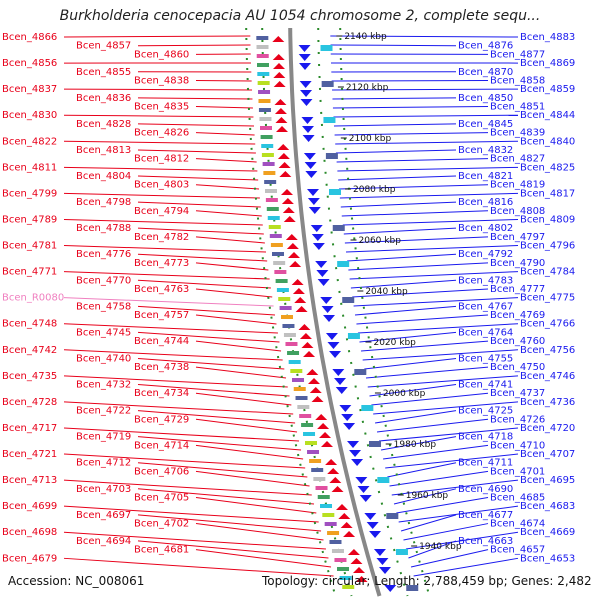  I want to click on kbp-tick-label: 2000 kbp, so click(404, 394).